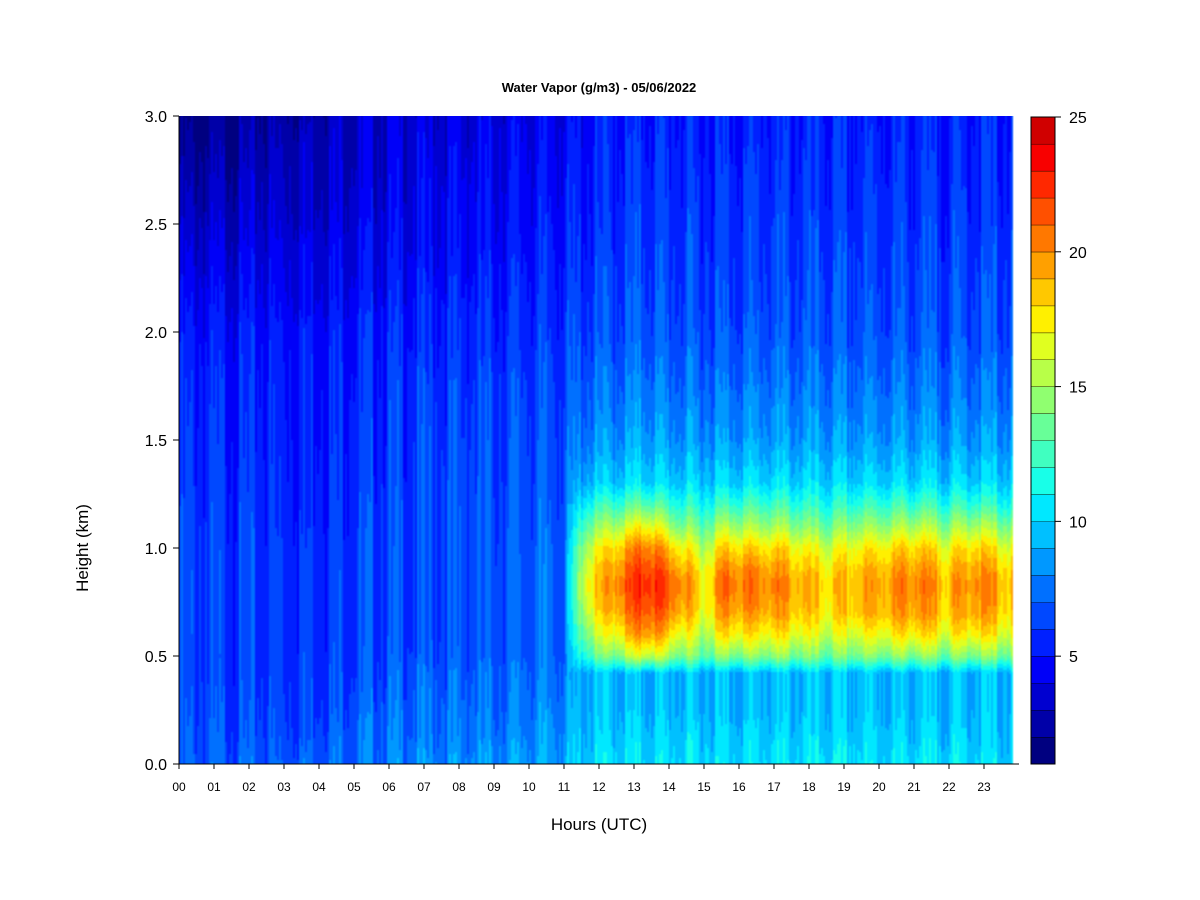 The width and height of the screenshot is (1200, 900). I want to click on y-axis-label: Height (km), so click(82, 548).